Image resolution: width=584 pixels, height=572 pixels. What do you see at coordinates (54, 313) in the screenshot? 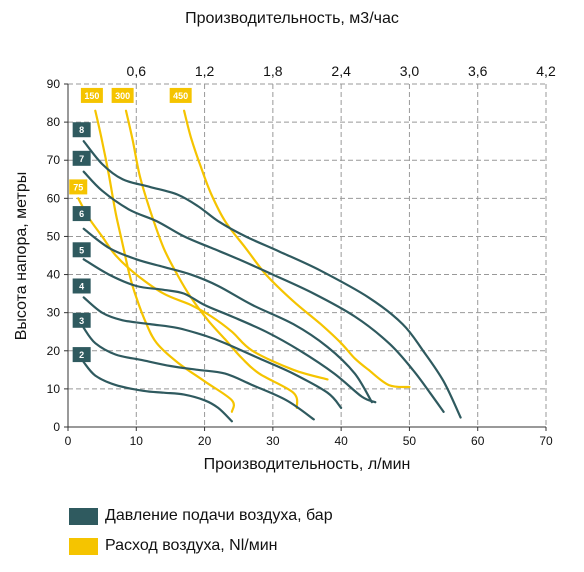
I see `y-tick-label: 30` at bounding box center [54, 313].